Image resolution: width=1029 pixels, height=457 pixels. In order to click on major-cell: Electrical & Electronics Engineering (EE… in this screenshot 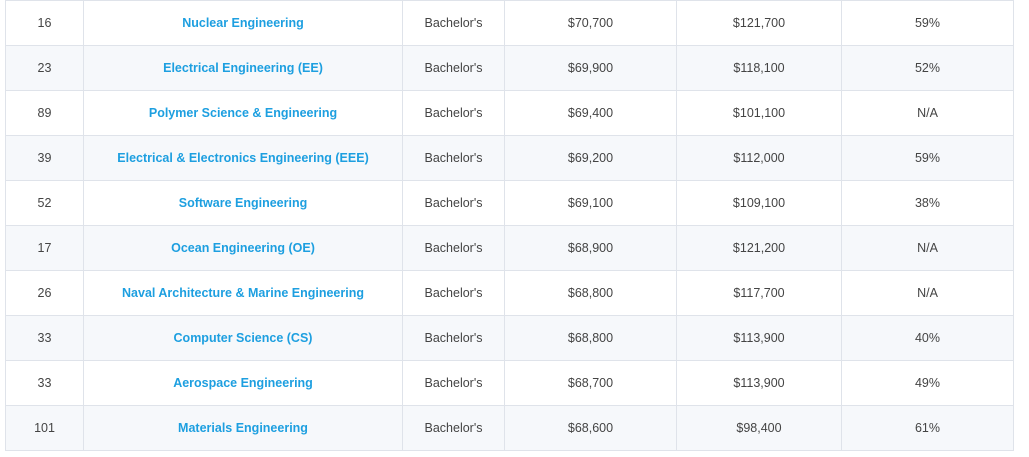, I will do `click(243, 158)`.